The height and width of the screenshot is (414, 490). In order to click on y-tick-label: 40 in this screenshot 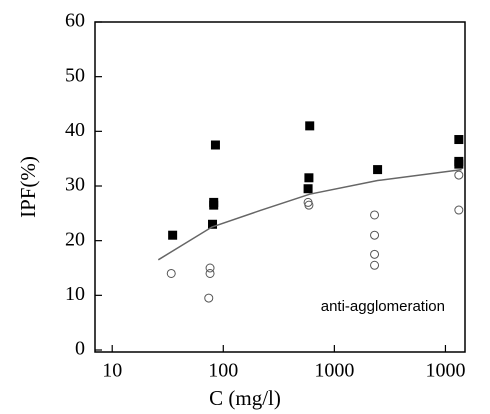, I will do `click(75, 130)`.